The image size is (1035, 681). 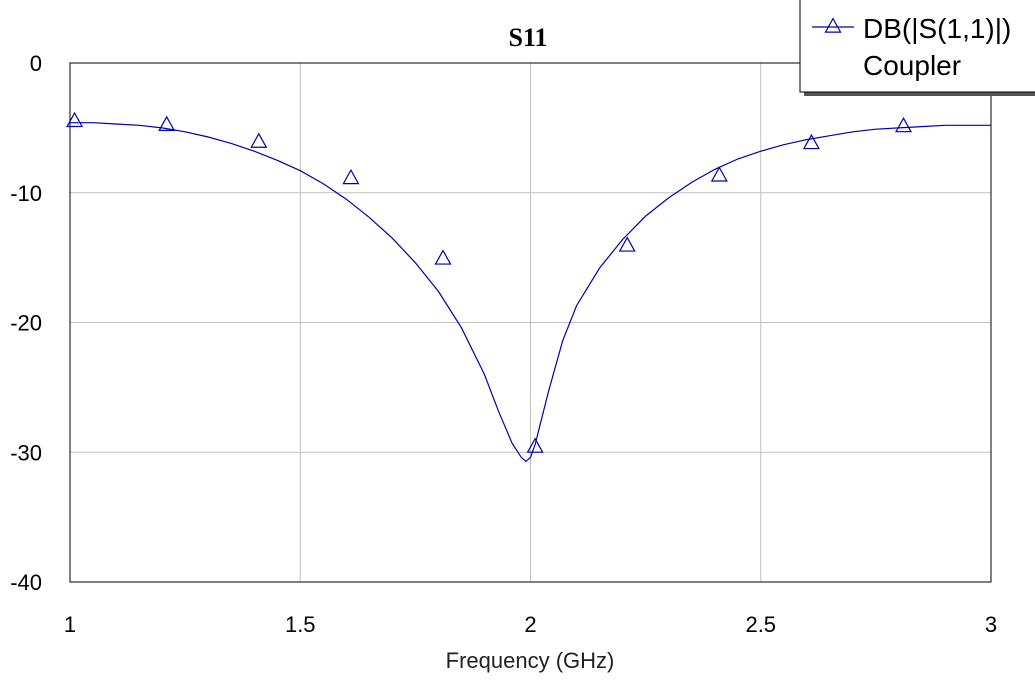 I want to click on y-tick-label: 0, so click(x=36, y=63).